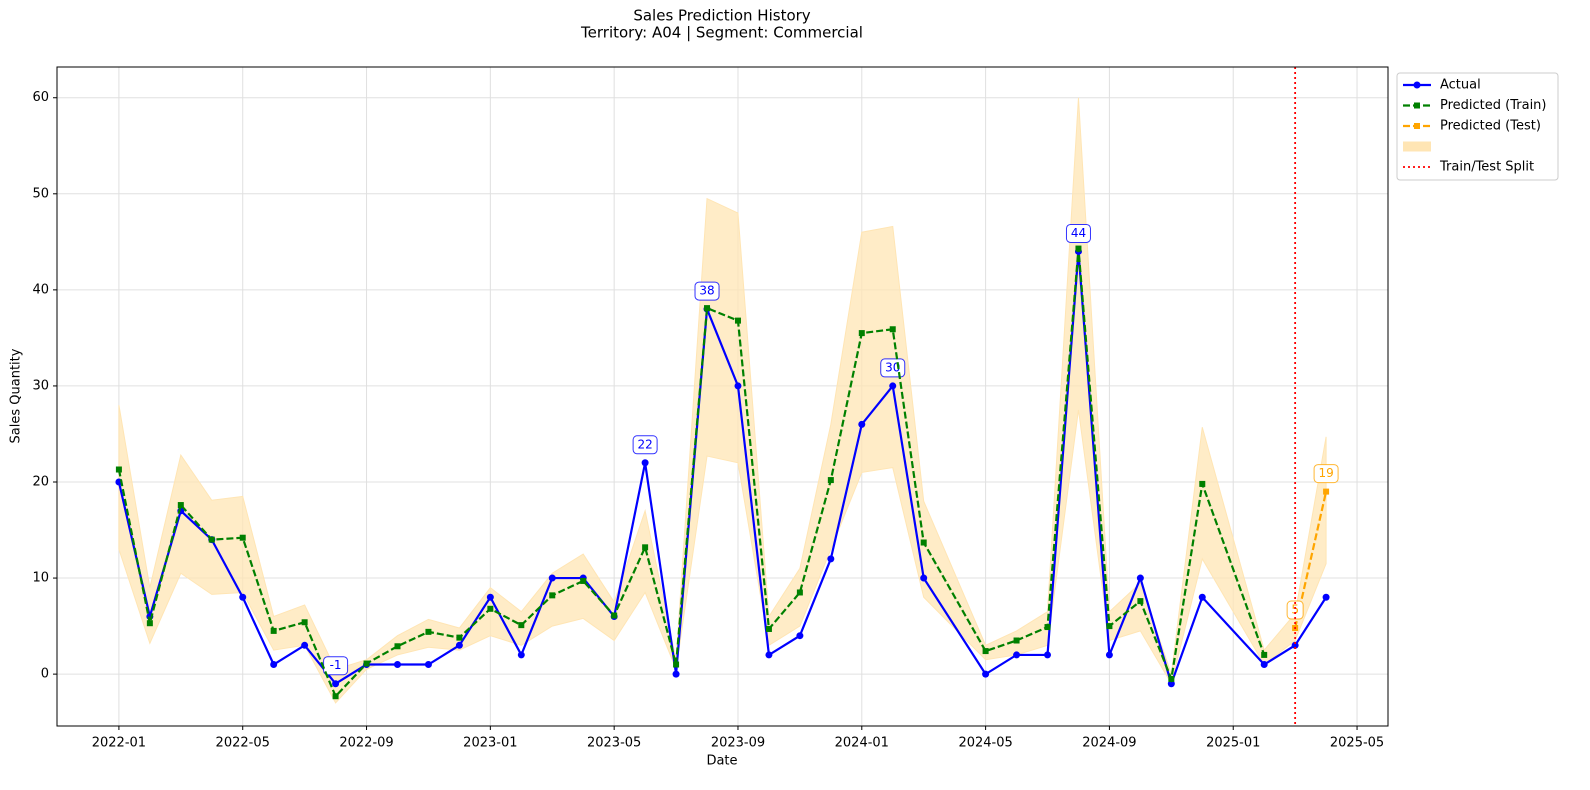 Image resolution: width=1590 pixels, height=790 pixels. I want to click on y-tick-label: 40, so click(40, 289).